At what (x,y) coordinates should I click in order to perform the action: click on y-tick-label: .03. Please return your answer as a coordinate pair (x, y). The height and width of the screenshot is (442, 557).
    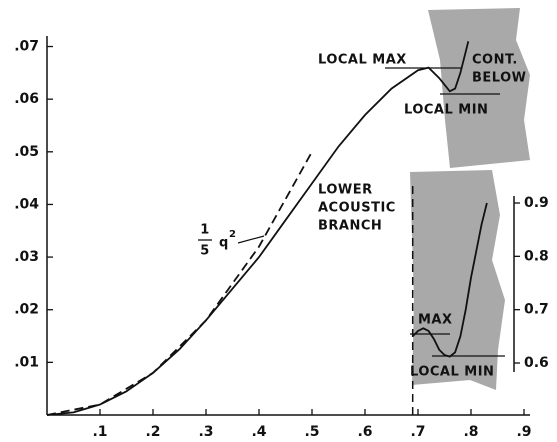
    Looking at the image, I should click on (26, 257).